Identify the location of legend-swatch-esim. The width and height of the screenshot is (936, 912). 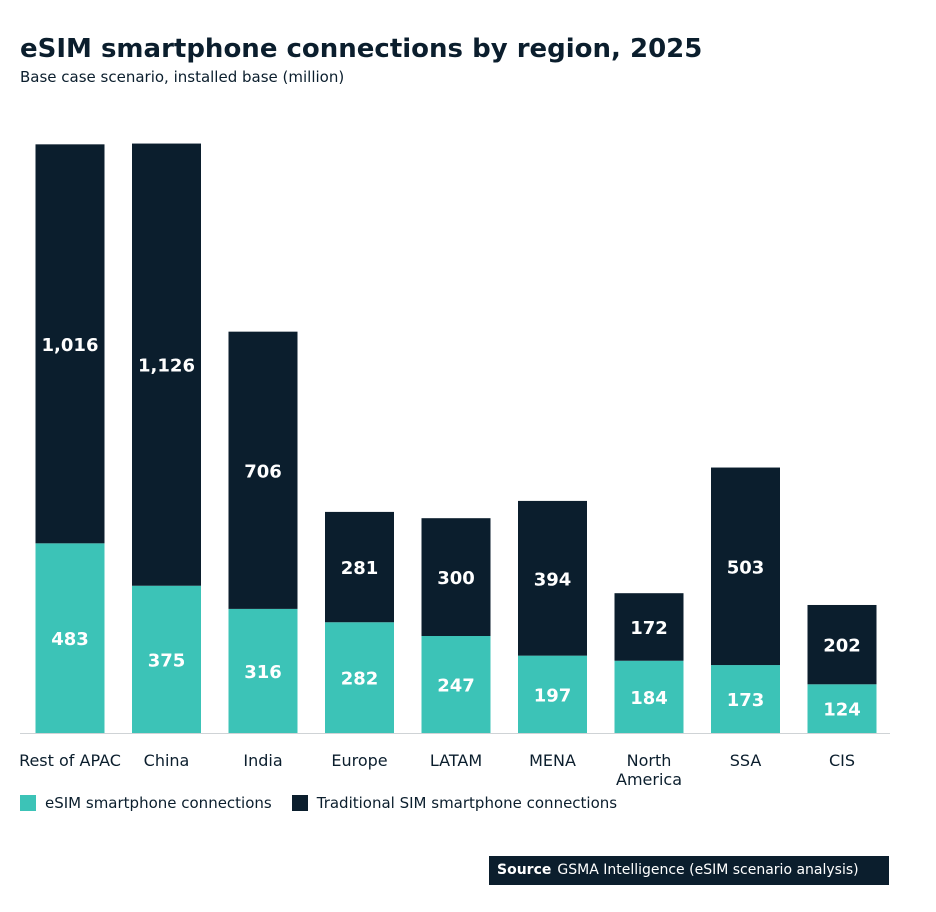
(28, 803).